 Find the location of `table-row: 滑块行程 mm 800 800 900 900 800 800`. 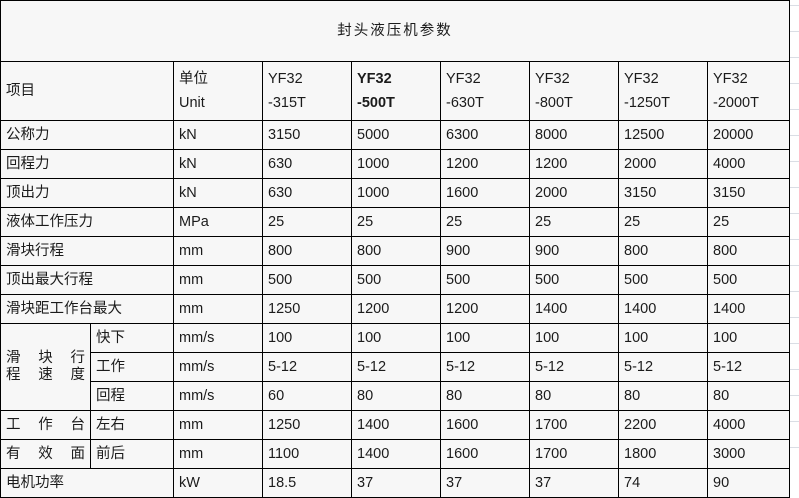

table-row: 滑块行程 mm 800 800 900 900 800 800 is located at coordinates (395, 251).